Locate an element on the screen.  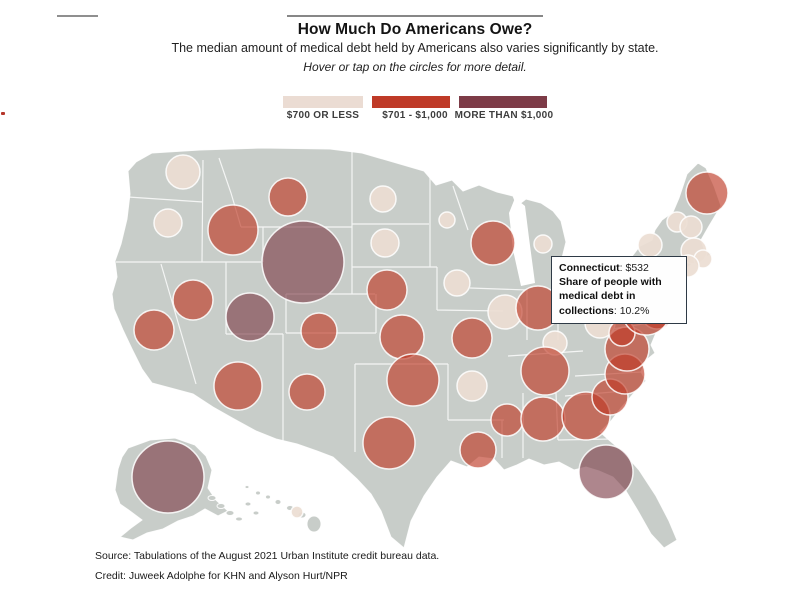
state-circle-louisiana is located at coordinates (478, 450).